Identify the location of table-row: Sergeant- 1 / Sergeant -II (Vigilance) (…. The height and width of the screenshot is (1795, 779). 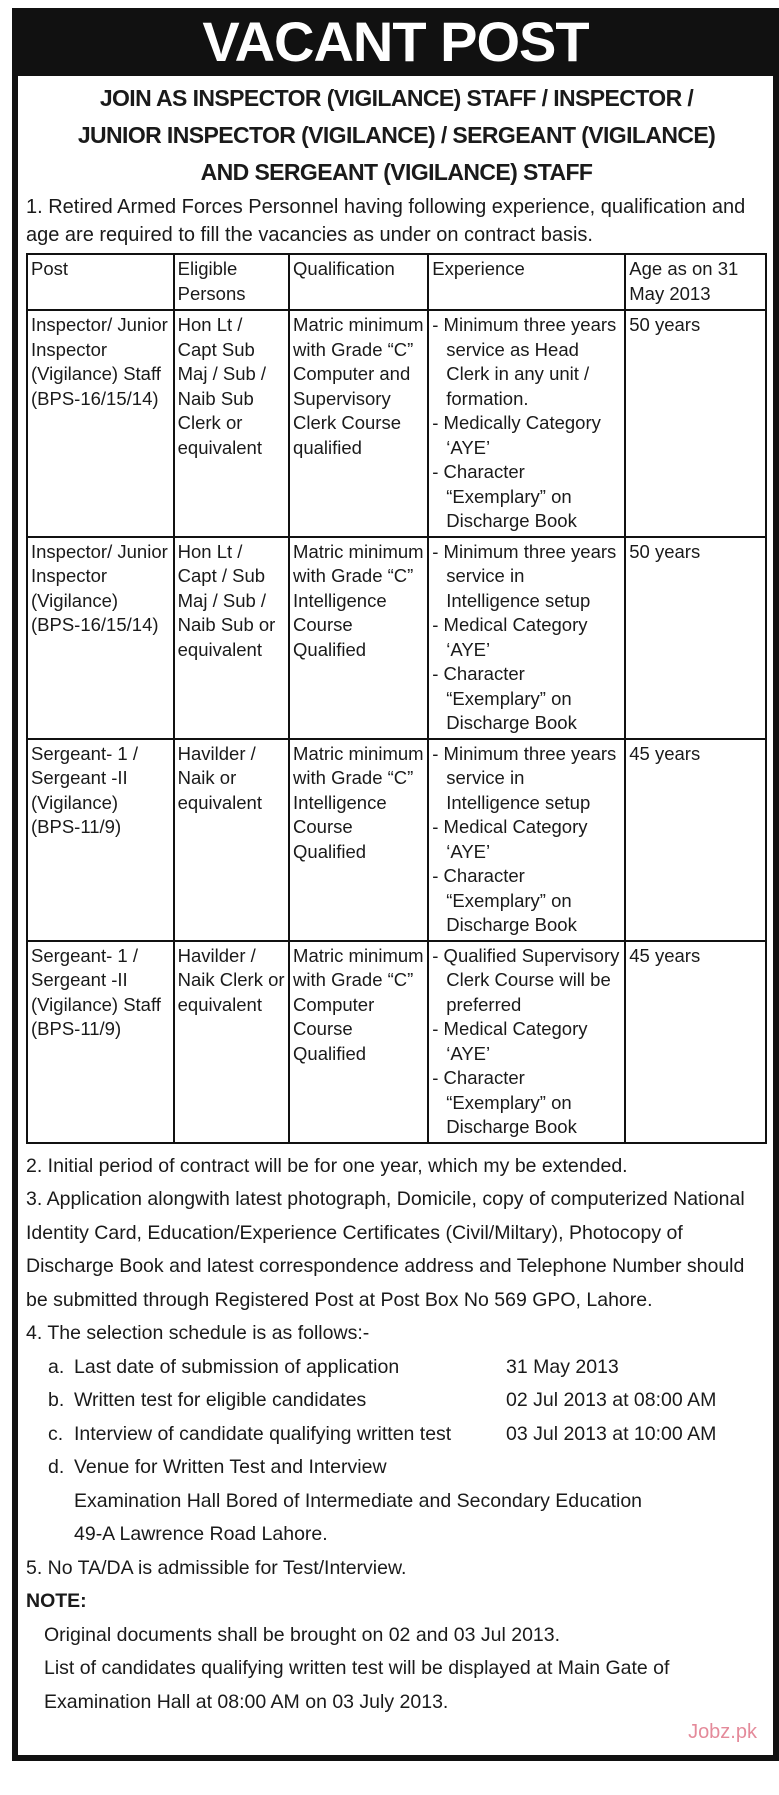
(396, 839).